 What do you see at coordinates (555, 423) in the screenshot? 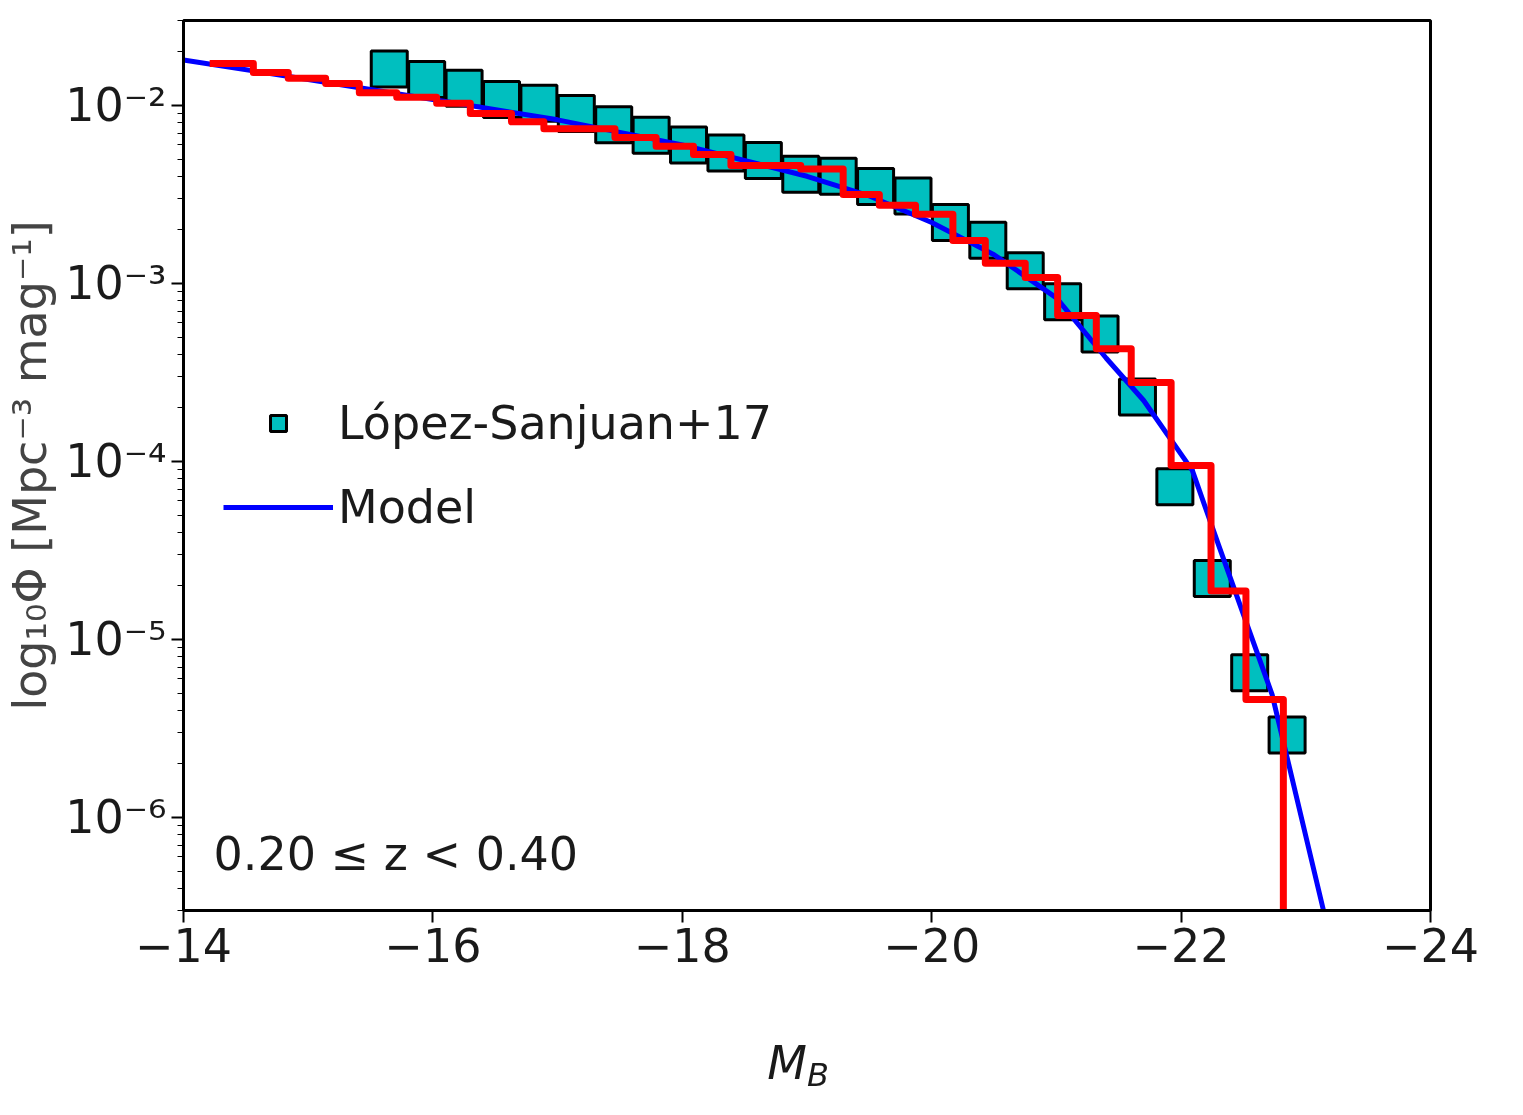
I see `legend-label: López-Sanjuan+17` at bounding box center [555, 423].